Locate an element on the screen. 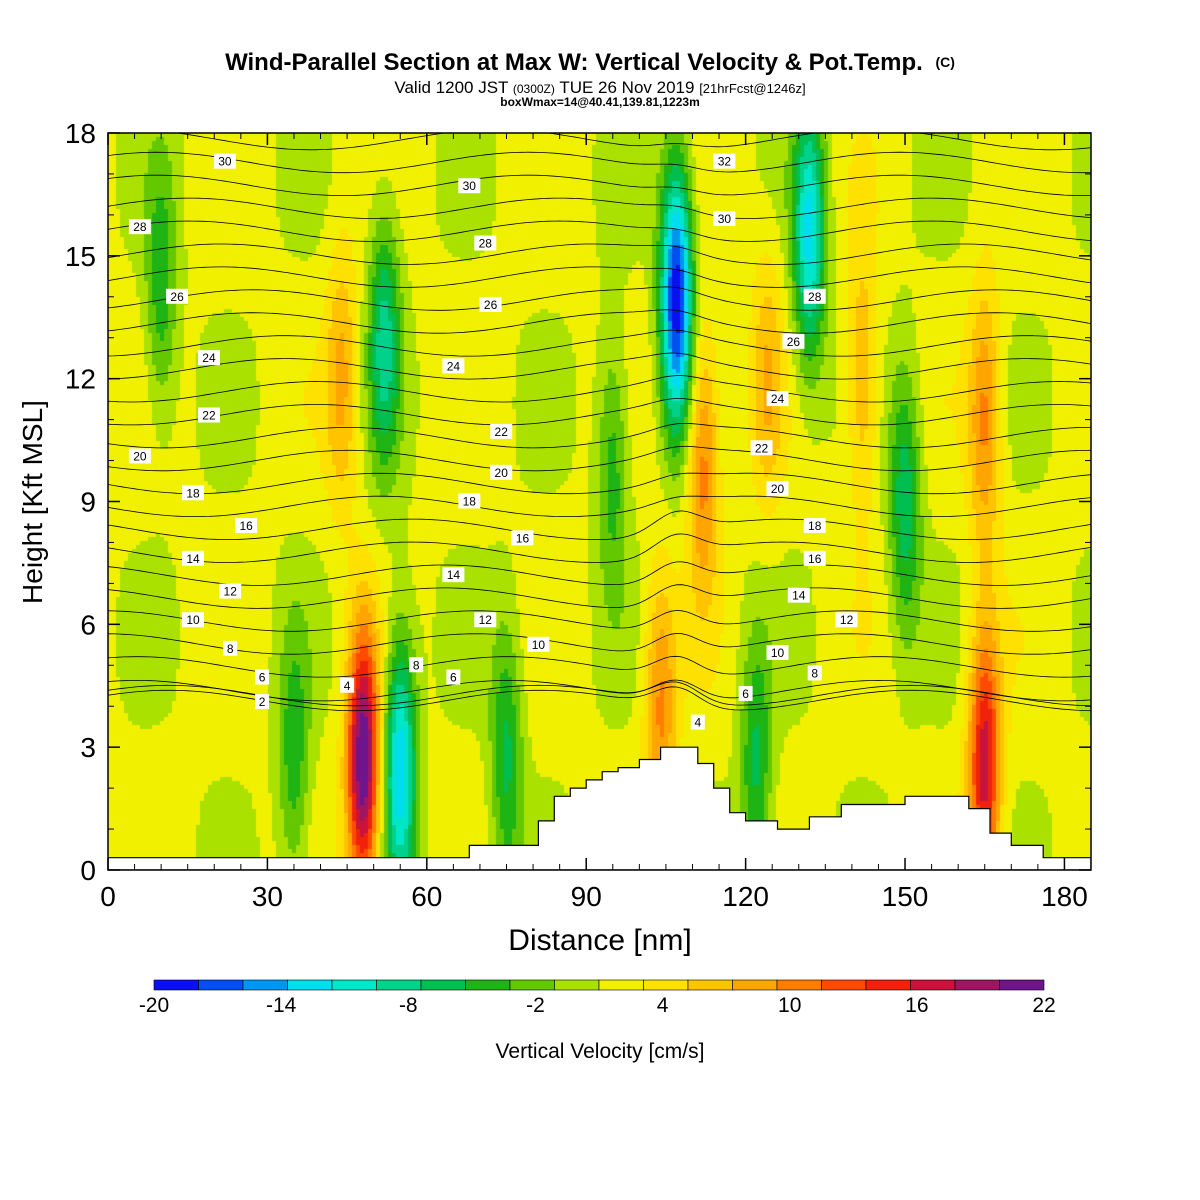 This screenshot has width=1200, height=1200. y-tick-label: 18 is located at coordinates (80, 133).